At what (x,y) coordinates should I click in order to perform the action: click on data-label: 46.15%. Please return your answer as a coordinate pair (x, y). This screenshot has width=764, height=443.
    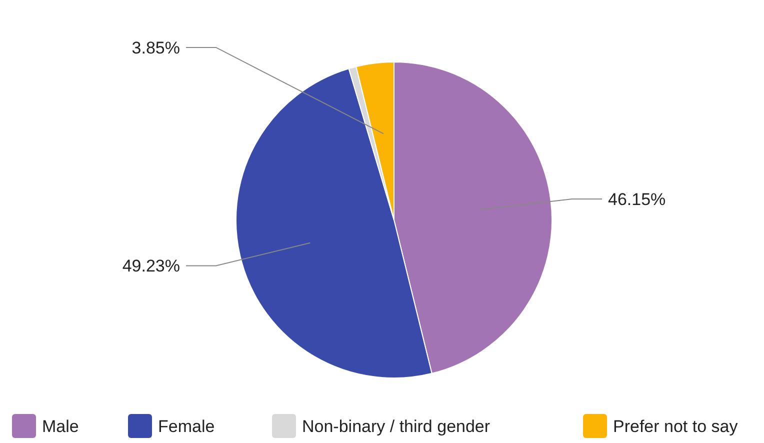
    Looking at the image, I should click on (637, 199).